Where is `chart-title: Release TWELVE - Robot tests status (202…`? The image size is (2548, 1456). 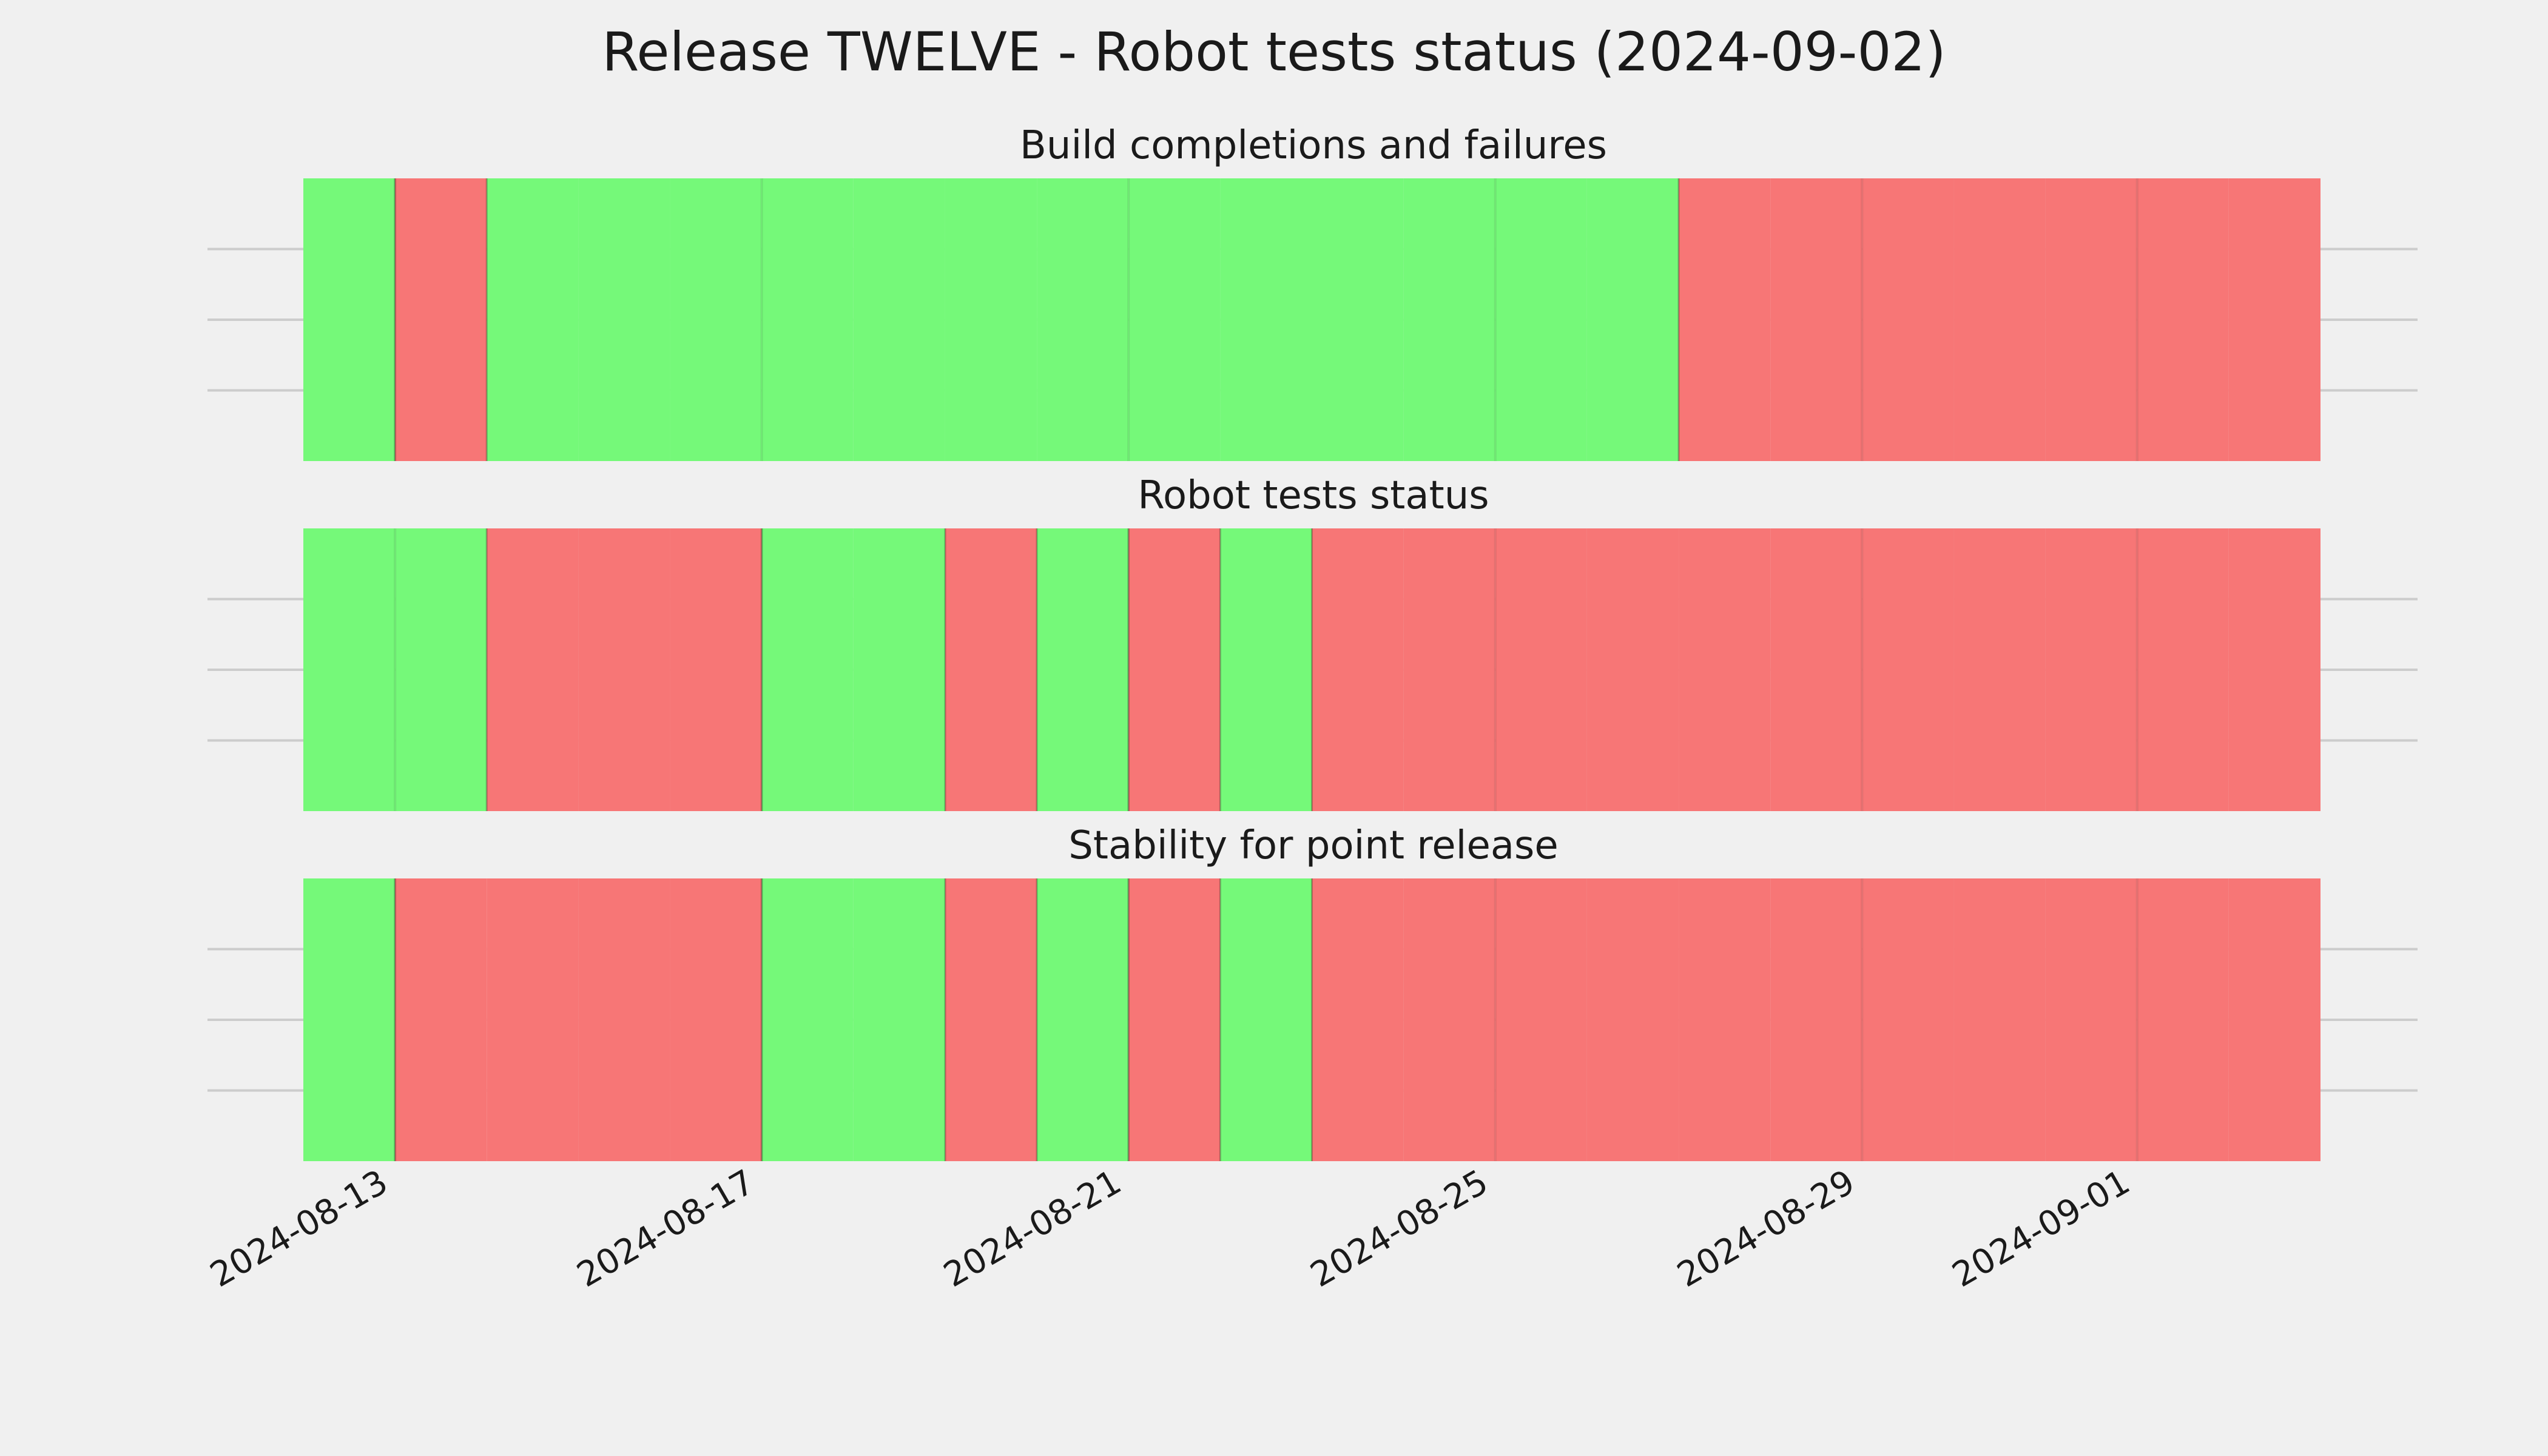
chart-title: Release TWELVE - Robot tests status (202… is located at coordinates (1274, 52).